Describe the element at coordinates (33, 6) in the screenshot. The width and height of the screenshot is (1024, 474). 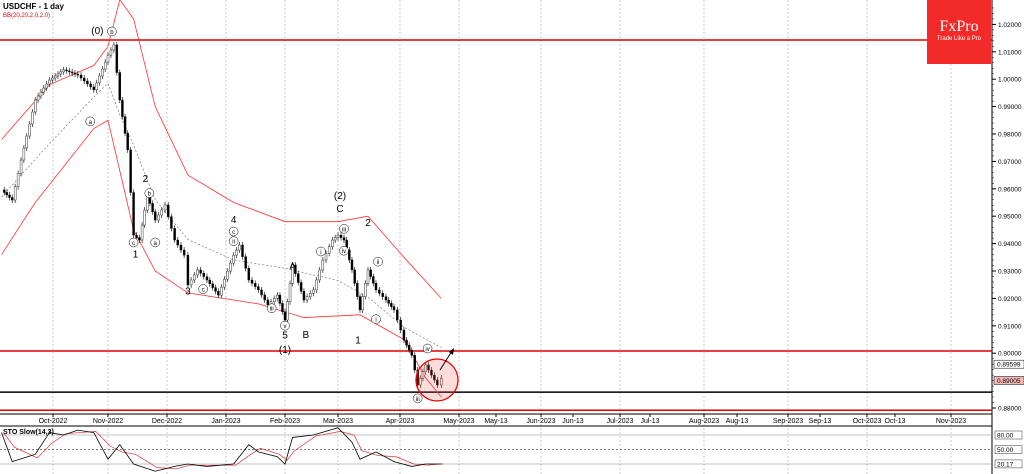
I see `chart-title: USDCHF - 1 day` at that location.